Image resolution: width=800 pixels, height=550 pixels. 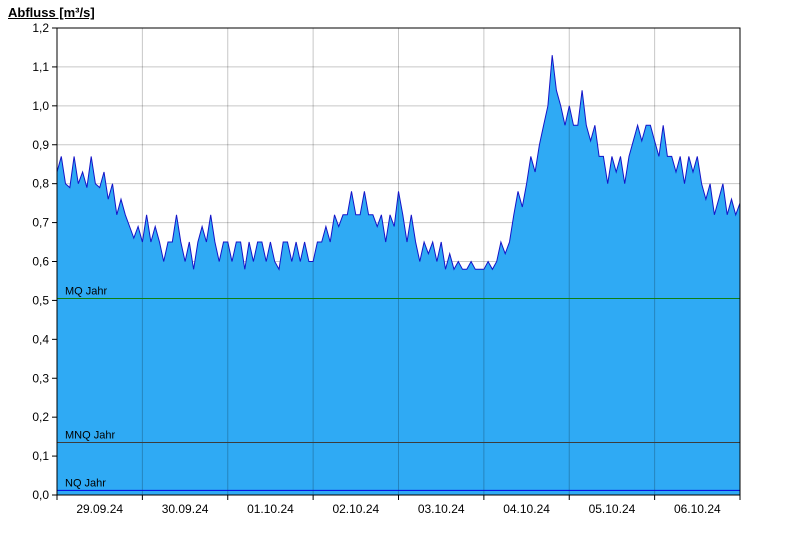 I want to click on x-tick-label: 05.10.24, so click(x=612, y=509).